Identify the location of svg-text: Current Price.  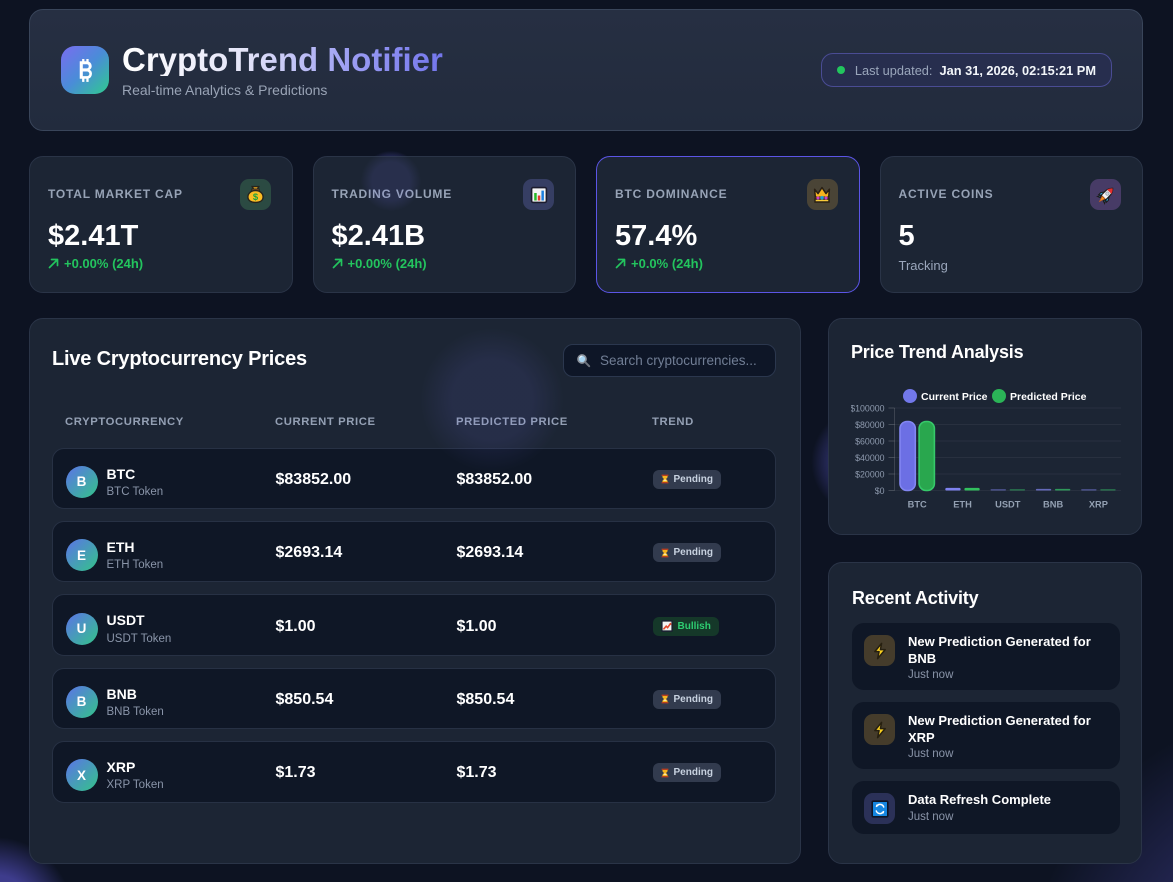
(954, 397).